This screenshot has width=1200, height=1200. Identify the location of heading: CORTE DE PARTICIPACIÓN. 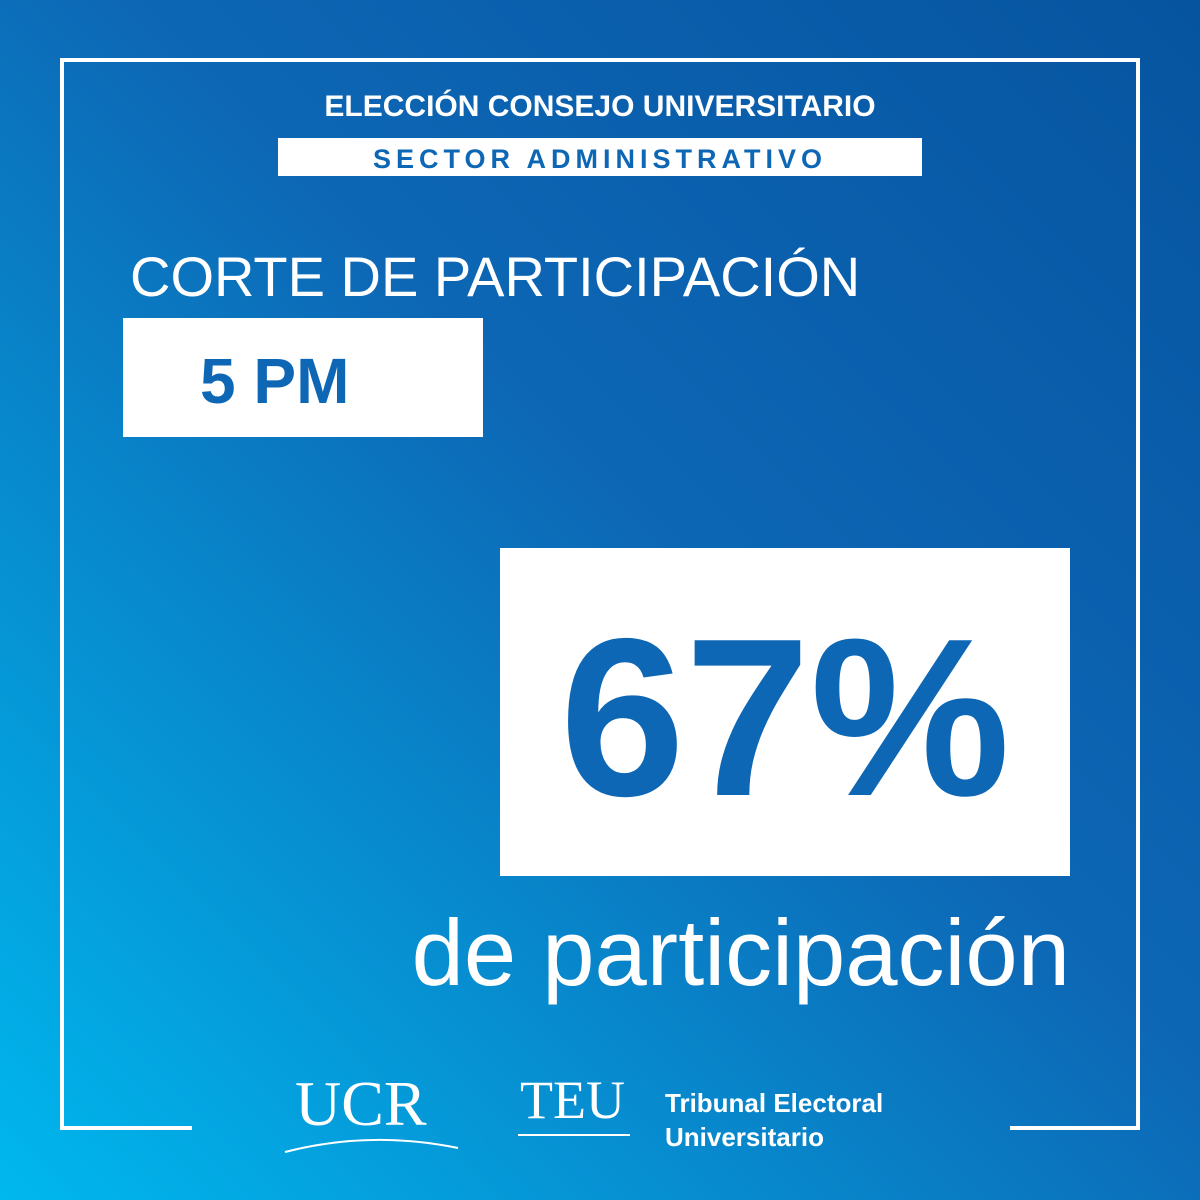
(495, 276).